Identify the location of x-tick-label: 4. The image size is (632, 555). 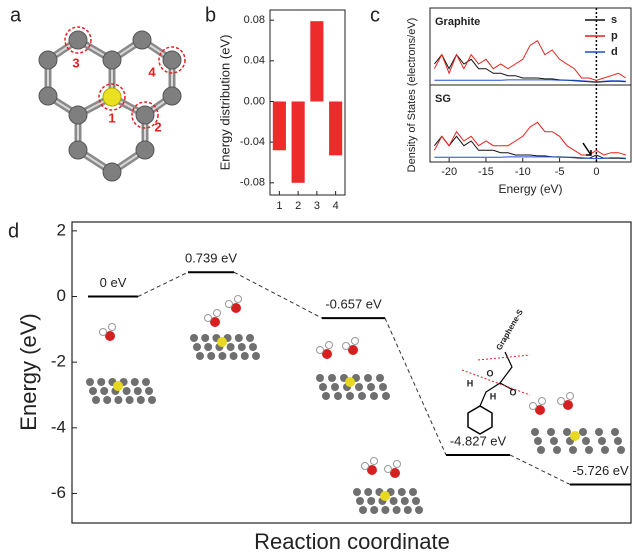
(336, 206).